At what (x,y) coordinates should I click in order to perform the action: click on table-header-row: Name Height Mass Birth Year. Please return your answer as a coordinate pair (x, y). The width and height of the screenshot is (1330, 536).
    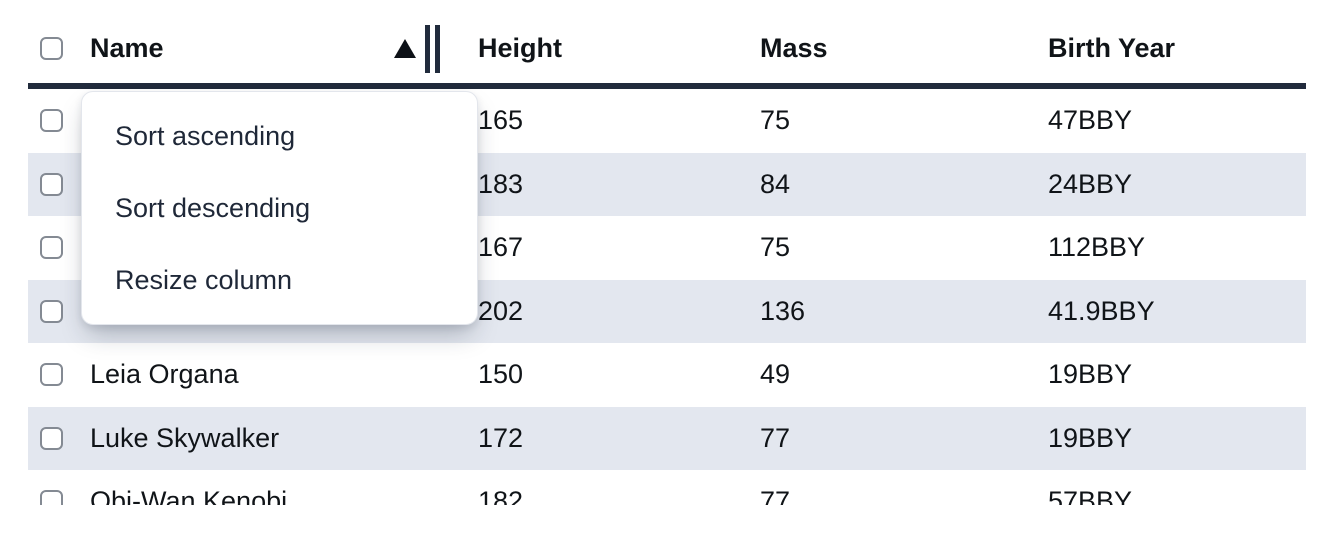
    Looking at the image, I should click on (667, 51).